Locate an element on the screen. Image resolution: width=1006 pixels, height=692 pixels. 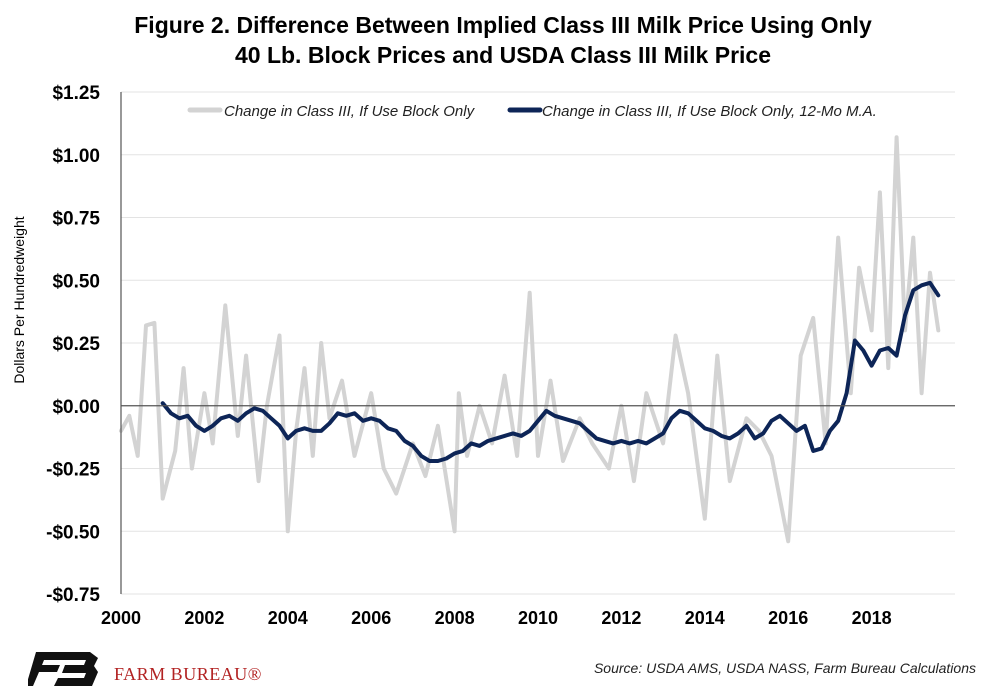
farm-bureau-logo-icon is located at coordinates (63, 669).